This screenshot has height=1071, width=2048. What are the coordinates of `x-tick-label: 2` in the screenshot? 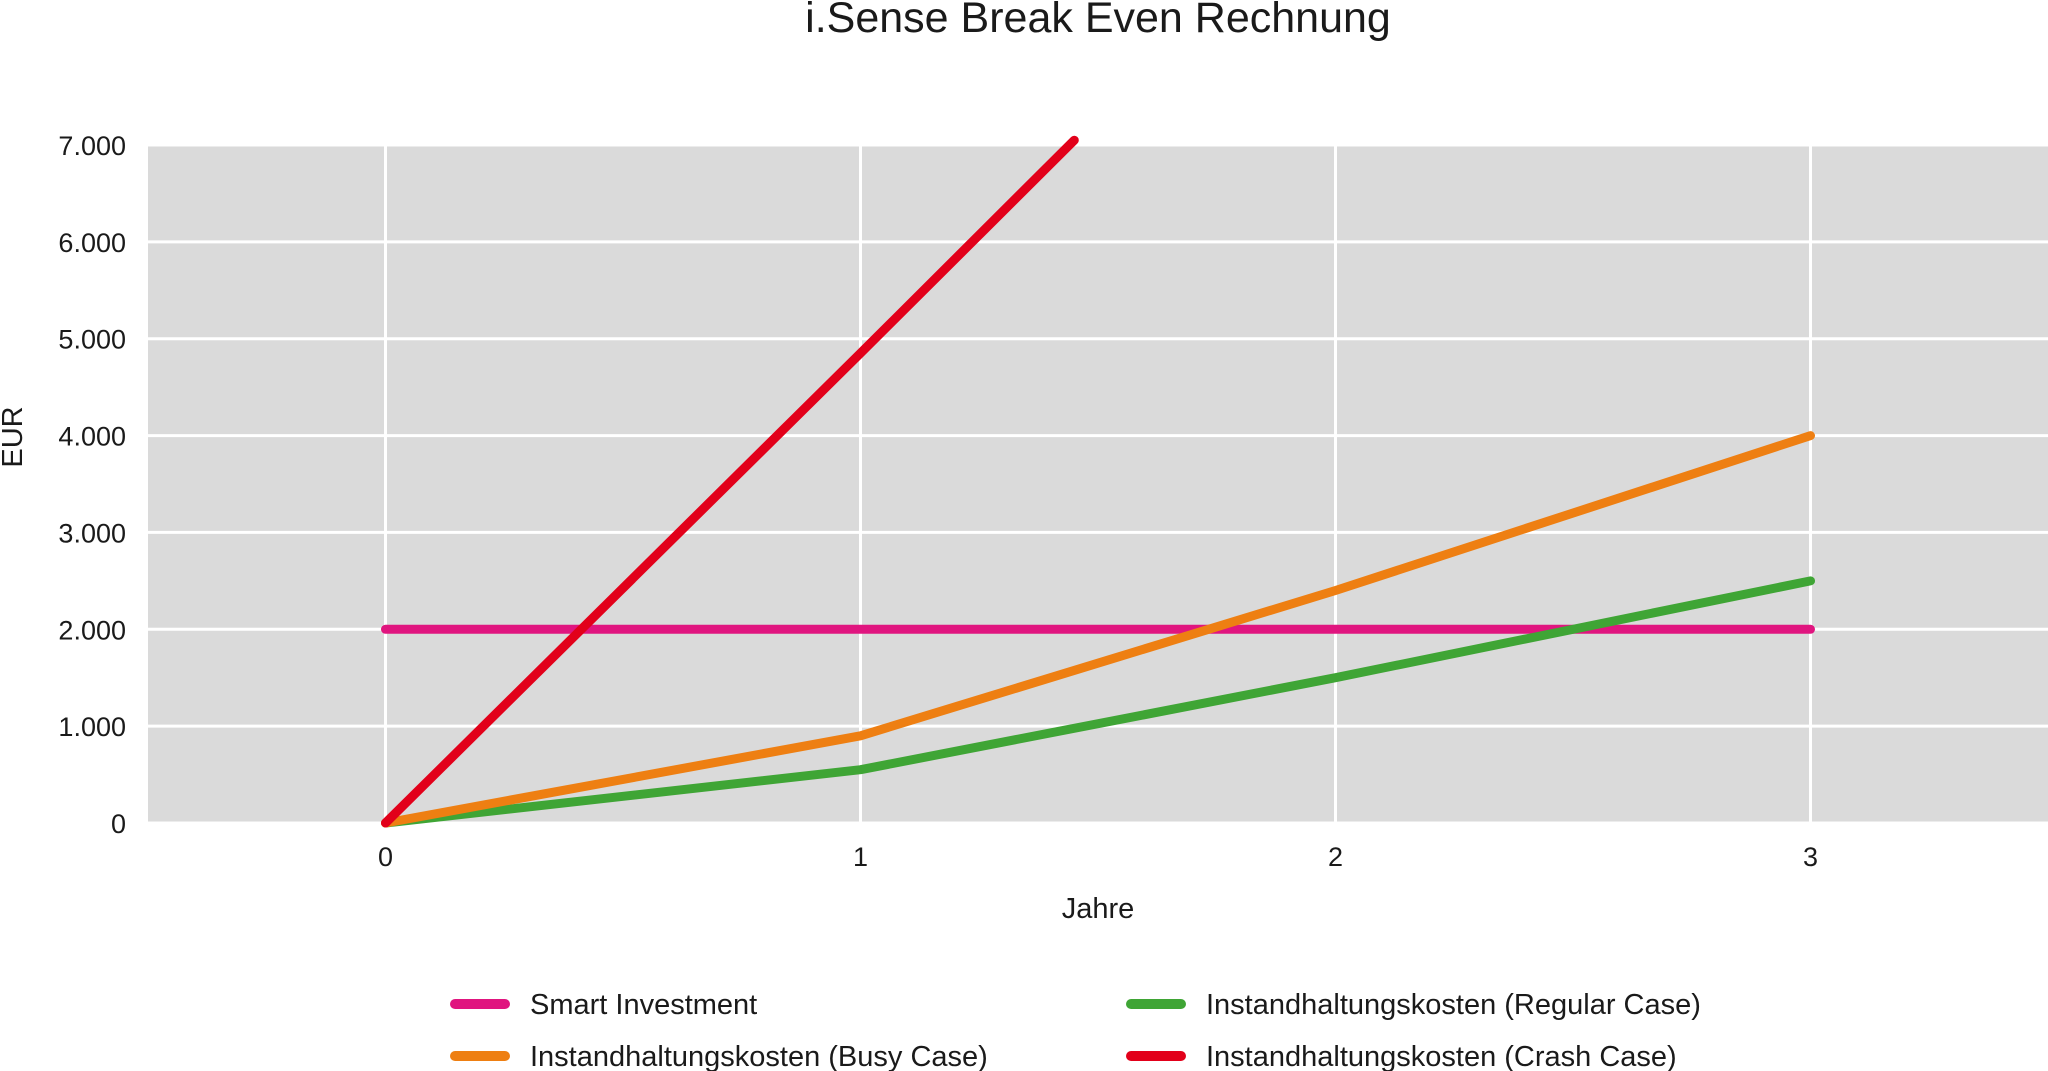 It's located at (1335, 857).